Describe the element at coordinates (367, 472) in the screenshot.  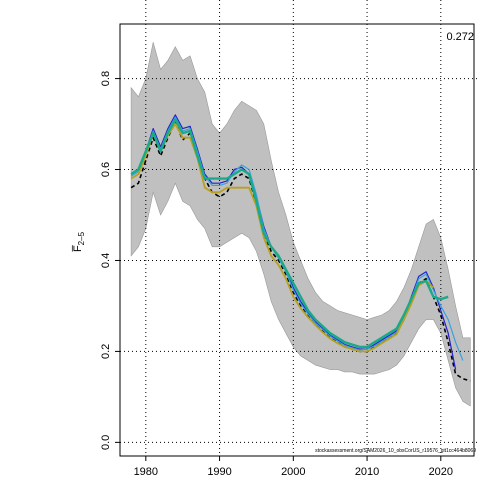
I see `x-tick-label-3: 2010` at that location.